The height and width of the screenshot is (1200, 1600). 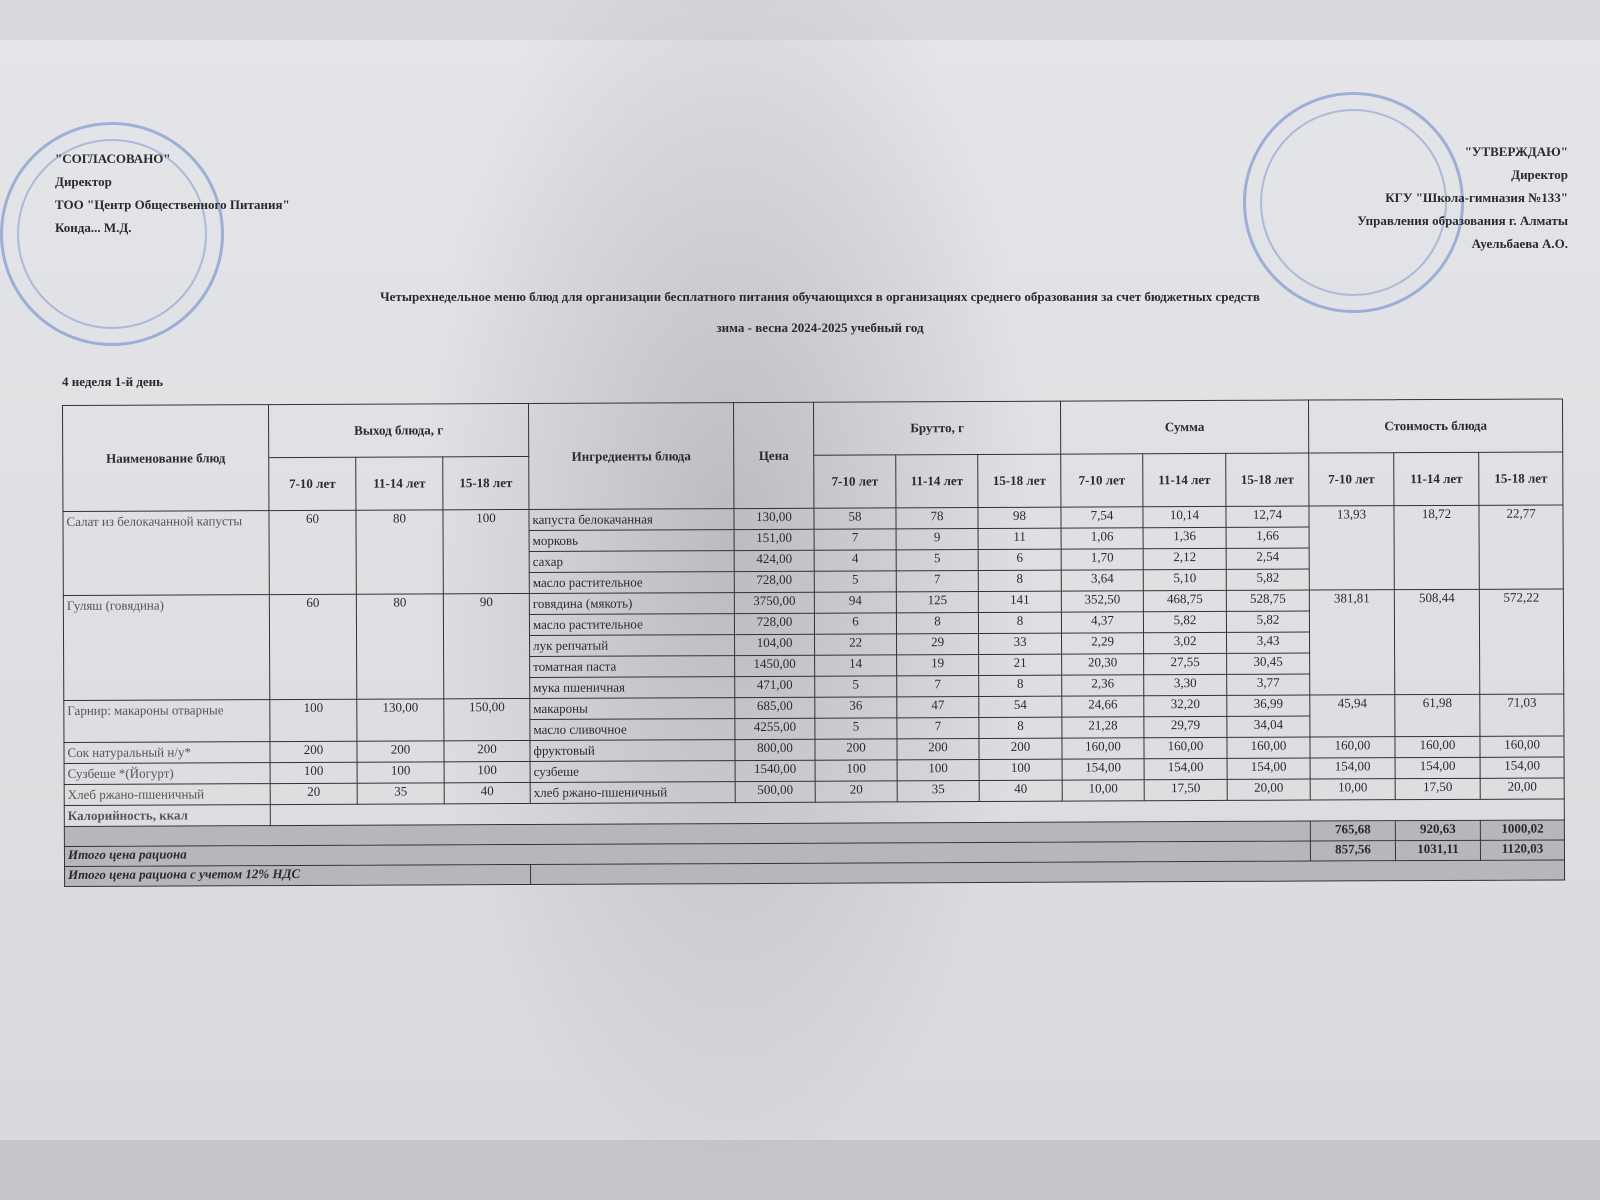 I want to click on dish-output: 130,00, so click(x=400, y=720).